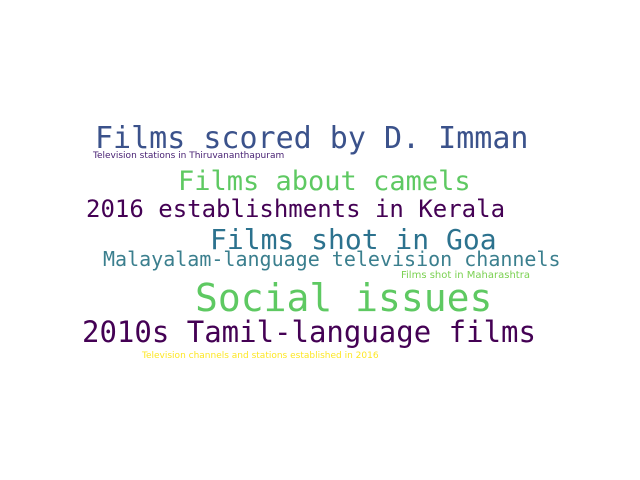  What do you see at coordinates (344, 298) in the screenshot?
I see `word-social-issues: Social issues` at bounding box center [344, 298].